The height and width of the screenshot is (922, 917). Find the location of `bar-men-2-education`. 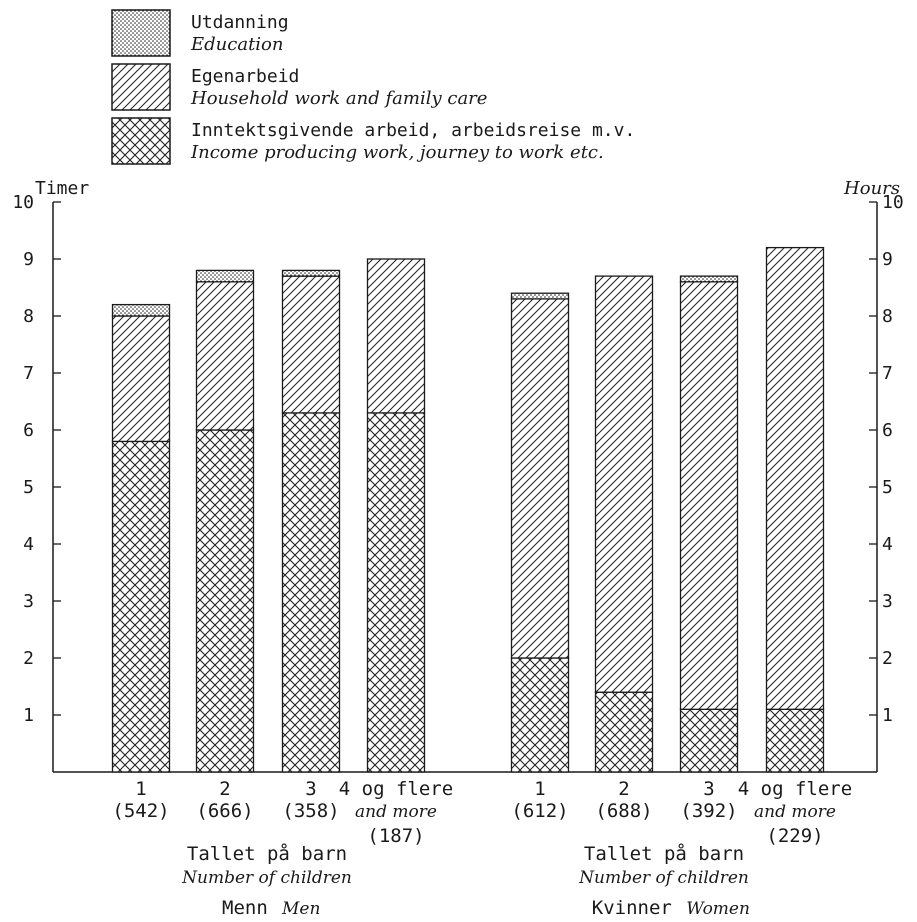

bar-men-2-education is located at coordinates (225, 276).